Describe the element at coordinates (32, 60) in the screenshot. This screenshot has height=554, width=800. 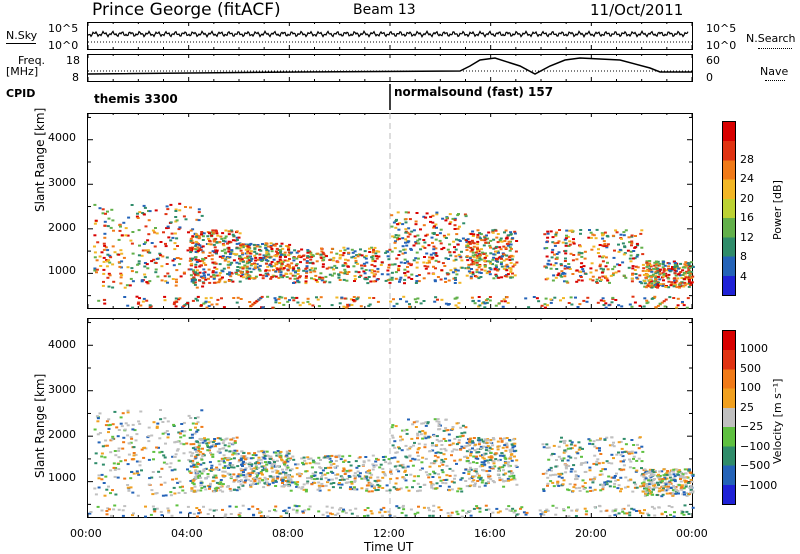
I see `freq-left-label-1: Freq.` at that location.